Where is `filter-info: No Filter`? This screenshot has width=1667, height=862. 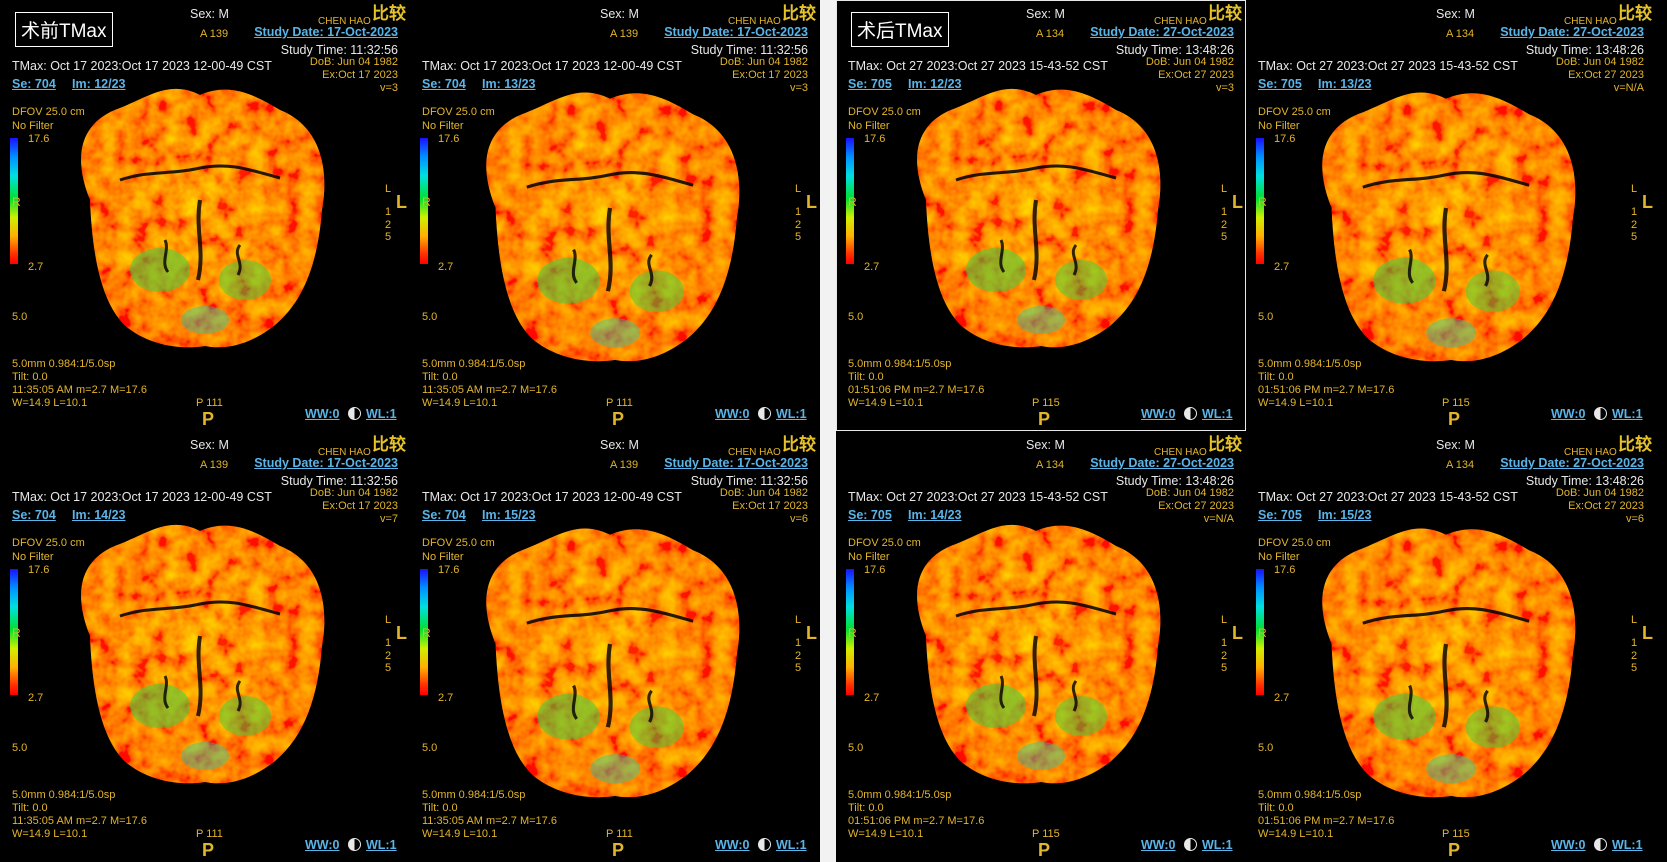 filter-info: No Filter is located at coordinates (1279, 557).